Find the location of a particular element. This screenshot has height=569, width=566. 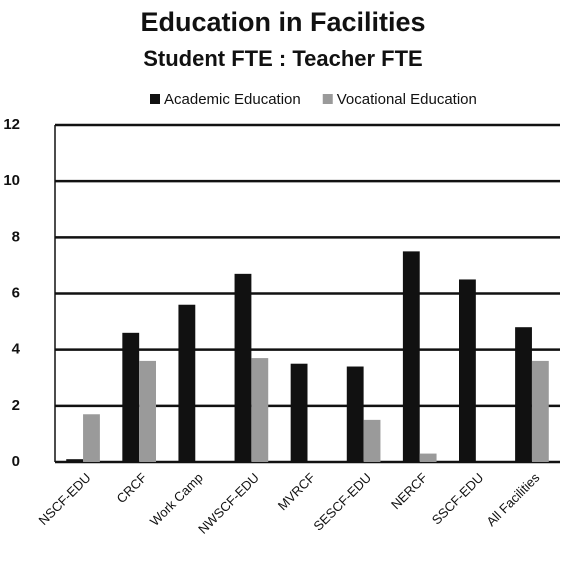

x-tick-label: NSCF-EDU is located at coordinates (65, 499).